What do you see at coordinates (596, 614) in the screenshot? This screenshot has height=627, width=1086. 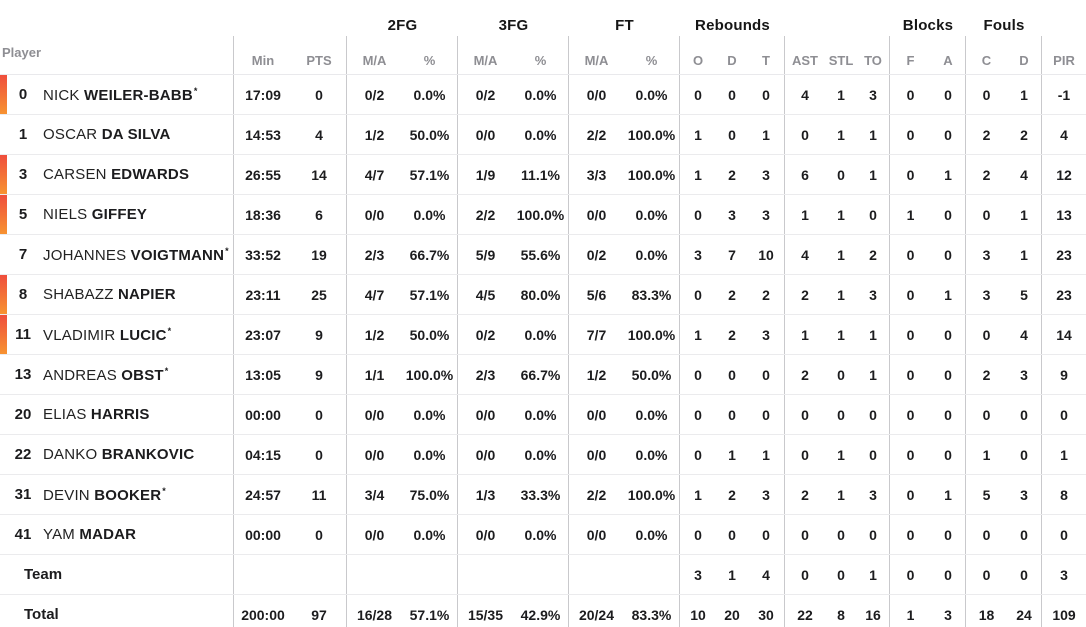 I see `stat-cell-ma: 20/24` at bounding box center [596, 614].